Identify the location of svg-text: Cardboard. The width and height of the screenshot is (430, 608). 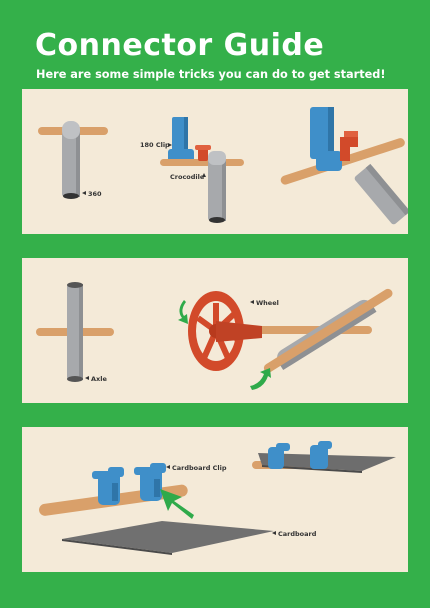
(297, 534).